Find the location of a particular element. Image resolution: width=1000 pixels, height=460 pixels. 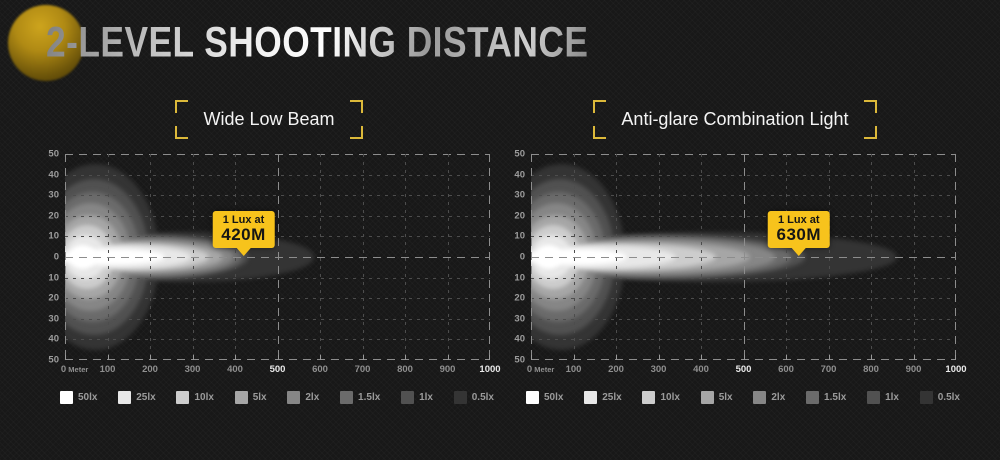

y-axis-labels: 50 40 30 20 10 0 10 20 30 40 50 is located at coordinates (50, 257).